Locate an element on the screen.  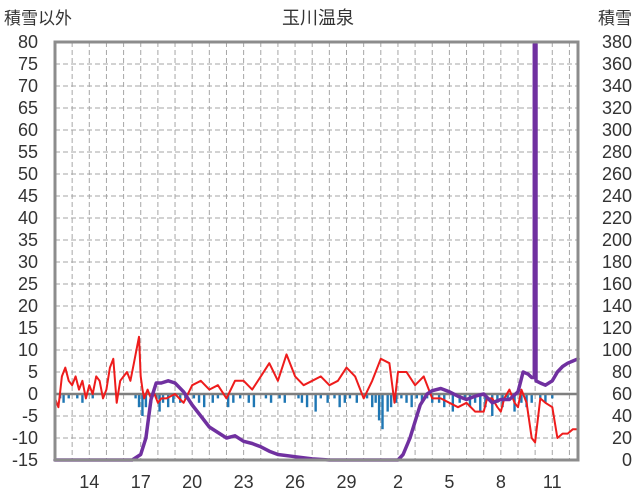
x-tick-label: 20 is located at coordinates (192, 482).